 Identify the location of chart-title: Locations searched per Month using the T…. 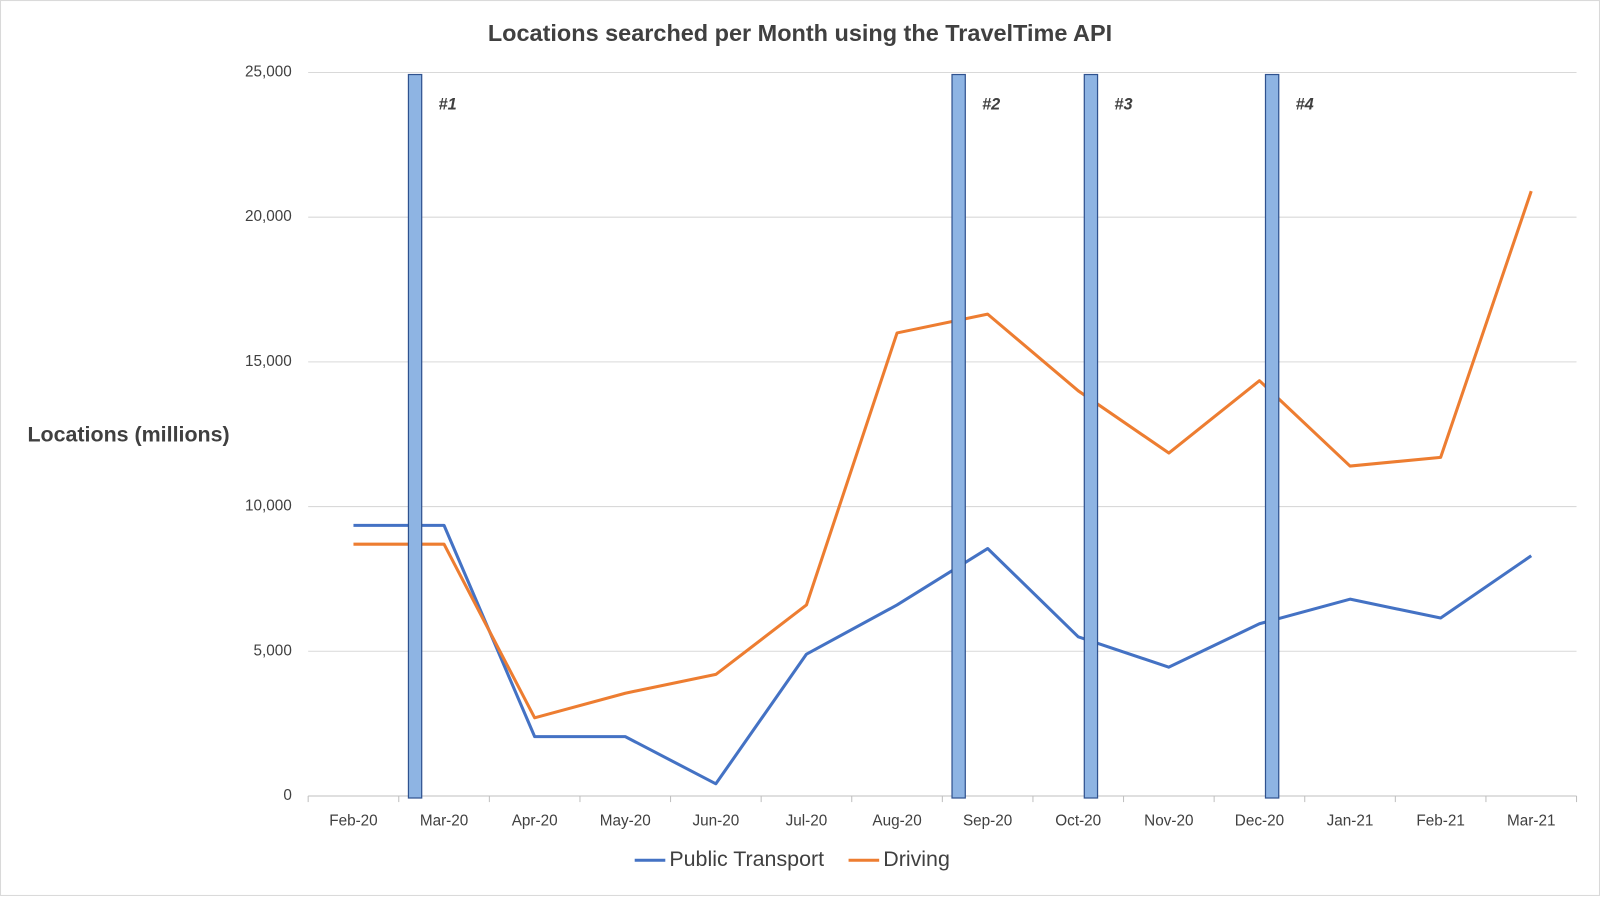
(800, 33).